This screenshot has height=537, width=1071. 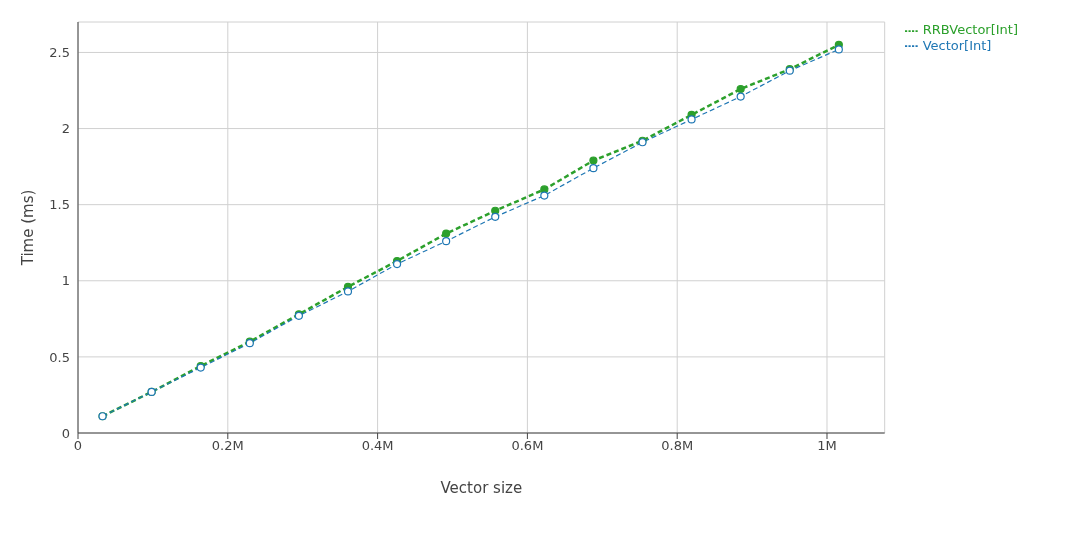 I want to click on legend-label: RRBVector[Int], so click(x=970, y=29).